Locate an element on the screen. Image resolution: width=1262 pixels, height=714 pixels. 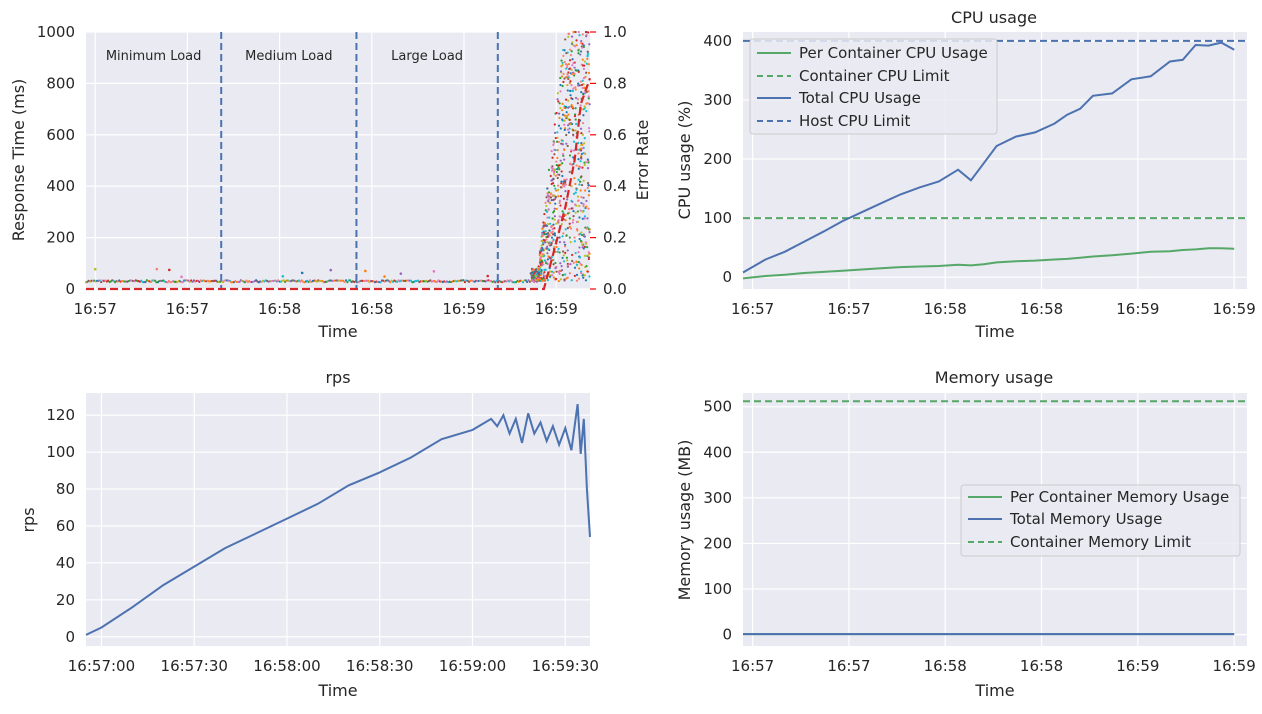
cpu-x-tick-label: 16:58 is located at coordinates (945, 309).